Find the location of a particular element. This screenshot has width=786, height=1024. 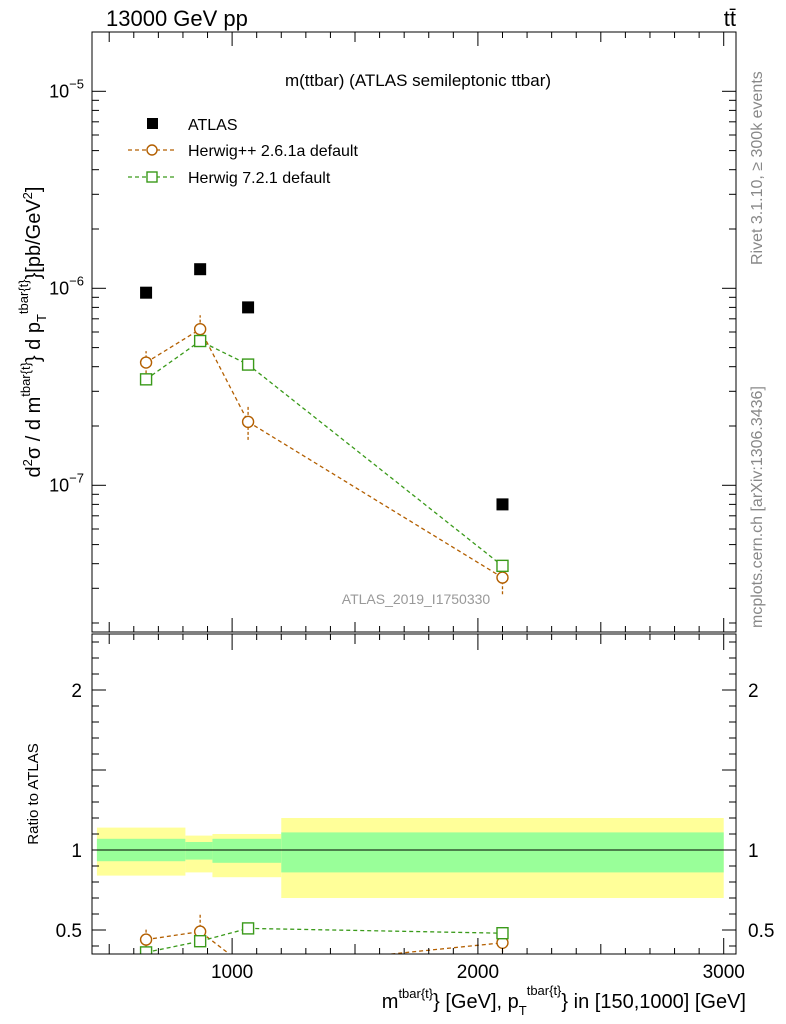

series-line-herwig-2-6-1a-default is located at coordinates (324, 453).